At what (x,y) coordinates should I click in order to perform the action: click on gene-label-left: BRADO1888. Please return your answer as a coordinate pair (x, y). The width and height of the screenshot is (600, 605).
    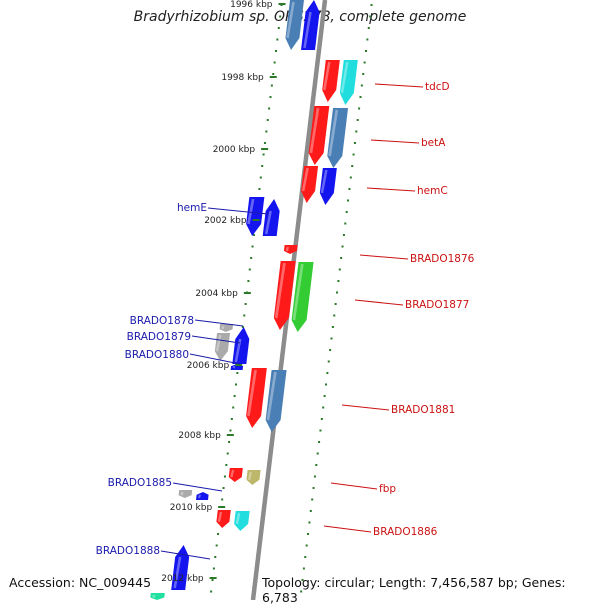
    Looking at the image, I should click on (128, 551).